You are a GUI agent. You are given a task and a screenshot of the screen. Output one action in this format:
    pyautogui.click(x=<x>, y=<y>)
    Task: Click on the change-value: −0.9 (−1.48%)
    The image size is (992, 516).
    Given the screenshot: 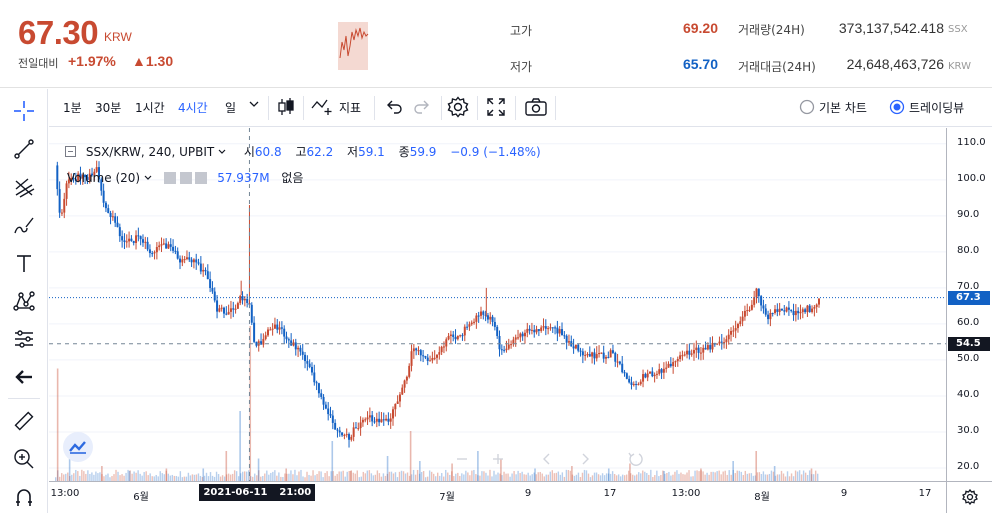 What is the action you would take?
    pyautogui.click(x=495, y=152)
    